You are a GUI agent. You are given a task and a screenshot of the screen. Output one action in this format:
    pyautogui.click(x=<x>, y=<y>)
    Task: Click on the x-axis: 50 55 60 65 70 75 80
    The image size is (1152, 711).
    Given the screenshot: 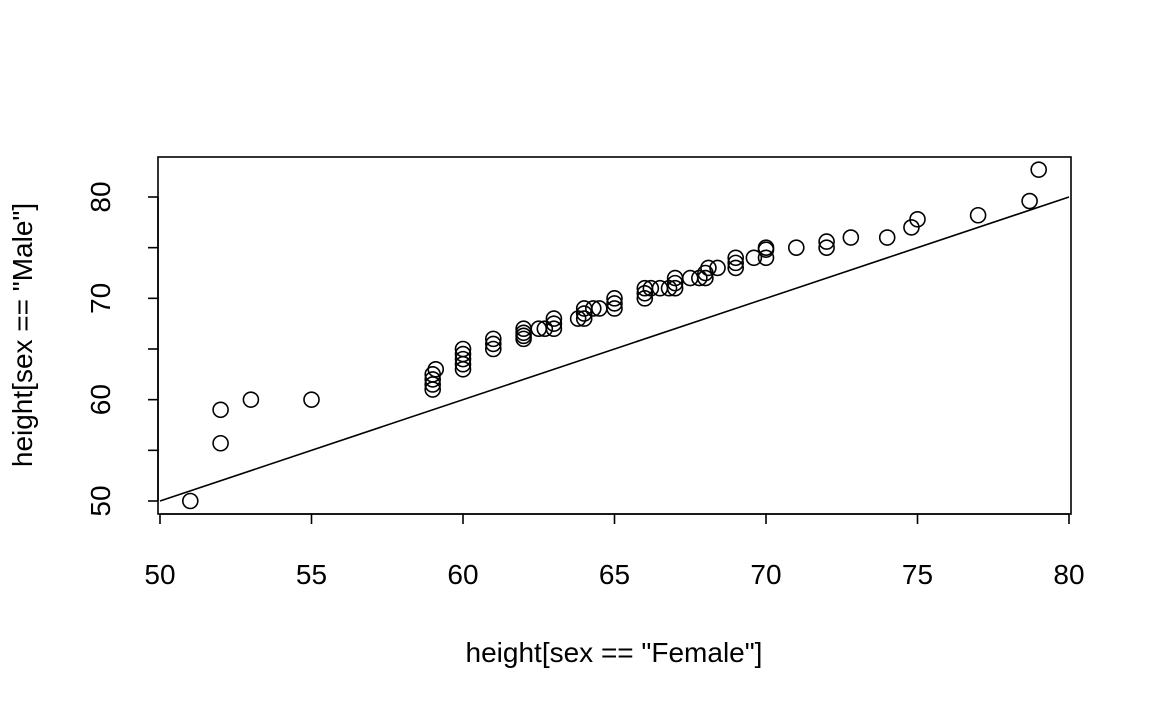 What is the action you would take?
    pyautogui.click(x=614, y=551)
    